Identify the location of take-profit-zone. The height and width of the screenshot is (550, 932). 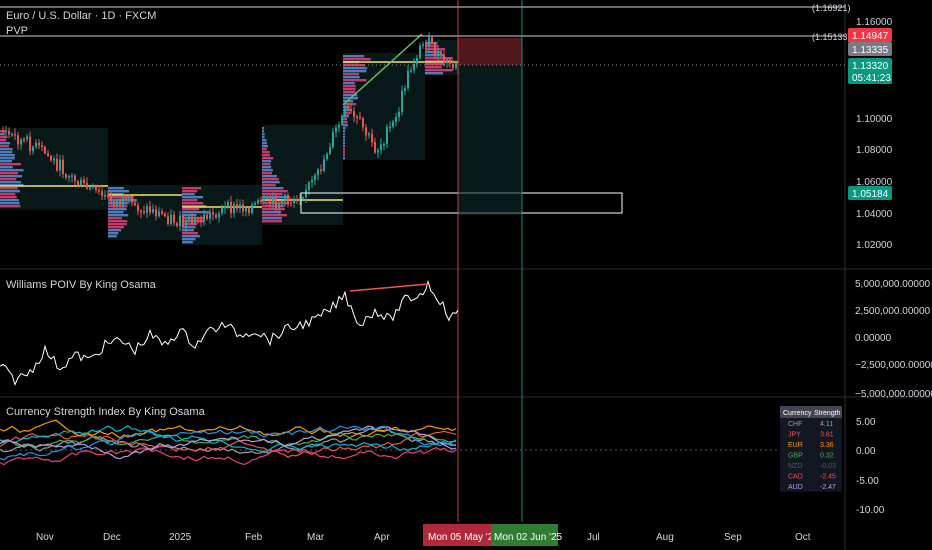
(490, 140).